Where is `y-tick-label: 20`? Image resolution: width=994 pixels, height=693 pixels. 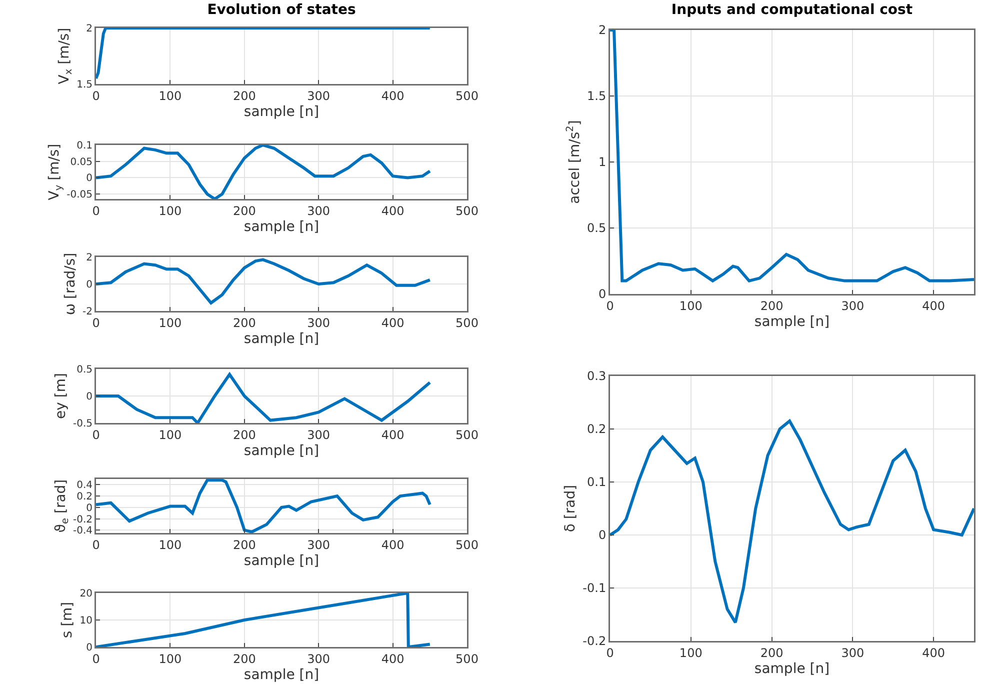 y-tick-label: 20 is located at coordinates (86, 594).